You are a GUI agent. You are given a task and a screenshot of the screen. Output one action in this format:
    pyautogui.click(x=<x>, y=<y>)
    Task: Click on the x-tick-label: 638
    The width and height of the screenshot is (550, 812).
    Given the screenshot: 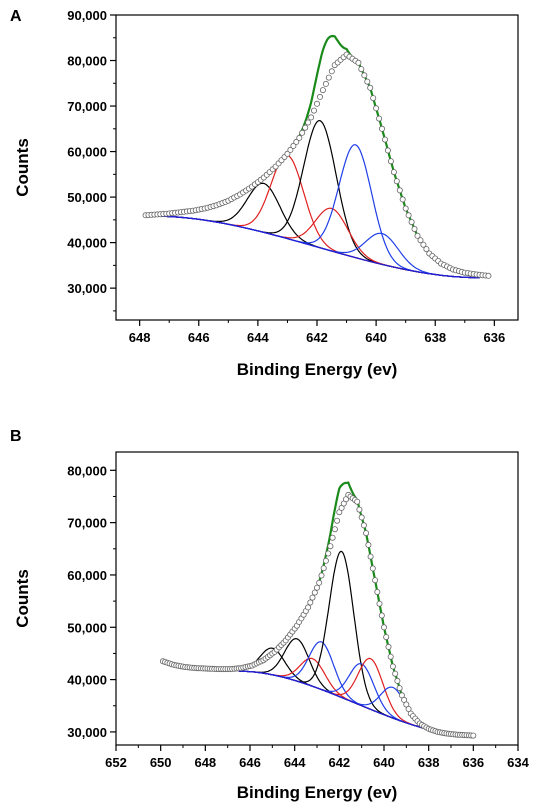 What is the action you would take?
    pyautogui.click(x=435, y=337)
    